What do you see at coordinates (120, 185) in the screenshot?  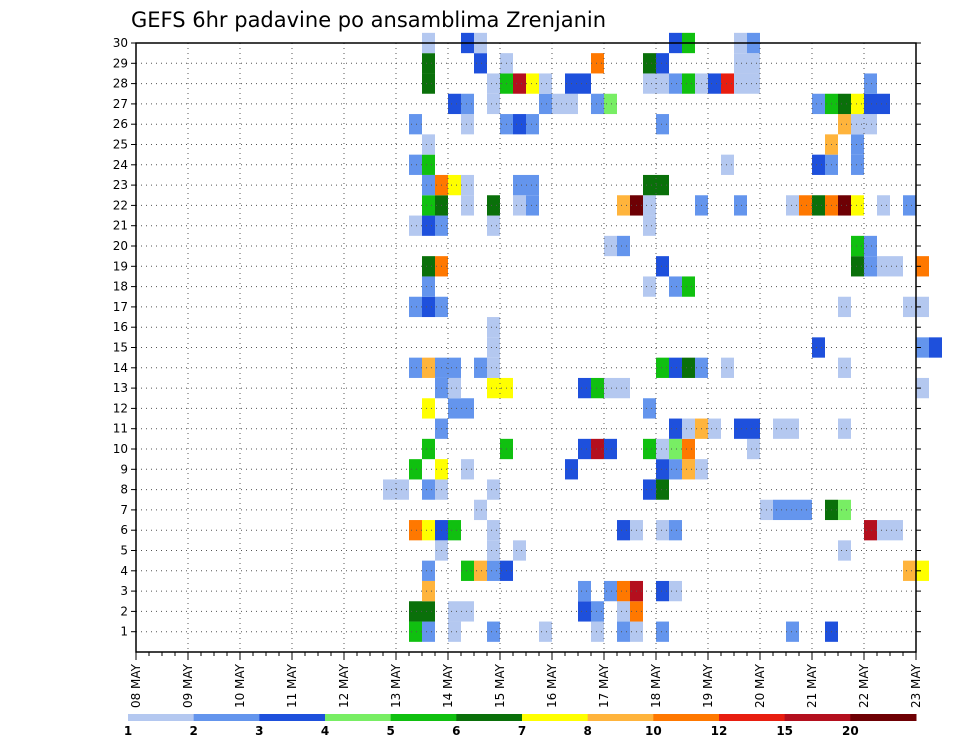 I see `y-tick-label: 23` at bounding box center [120, 185].